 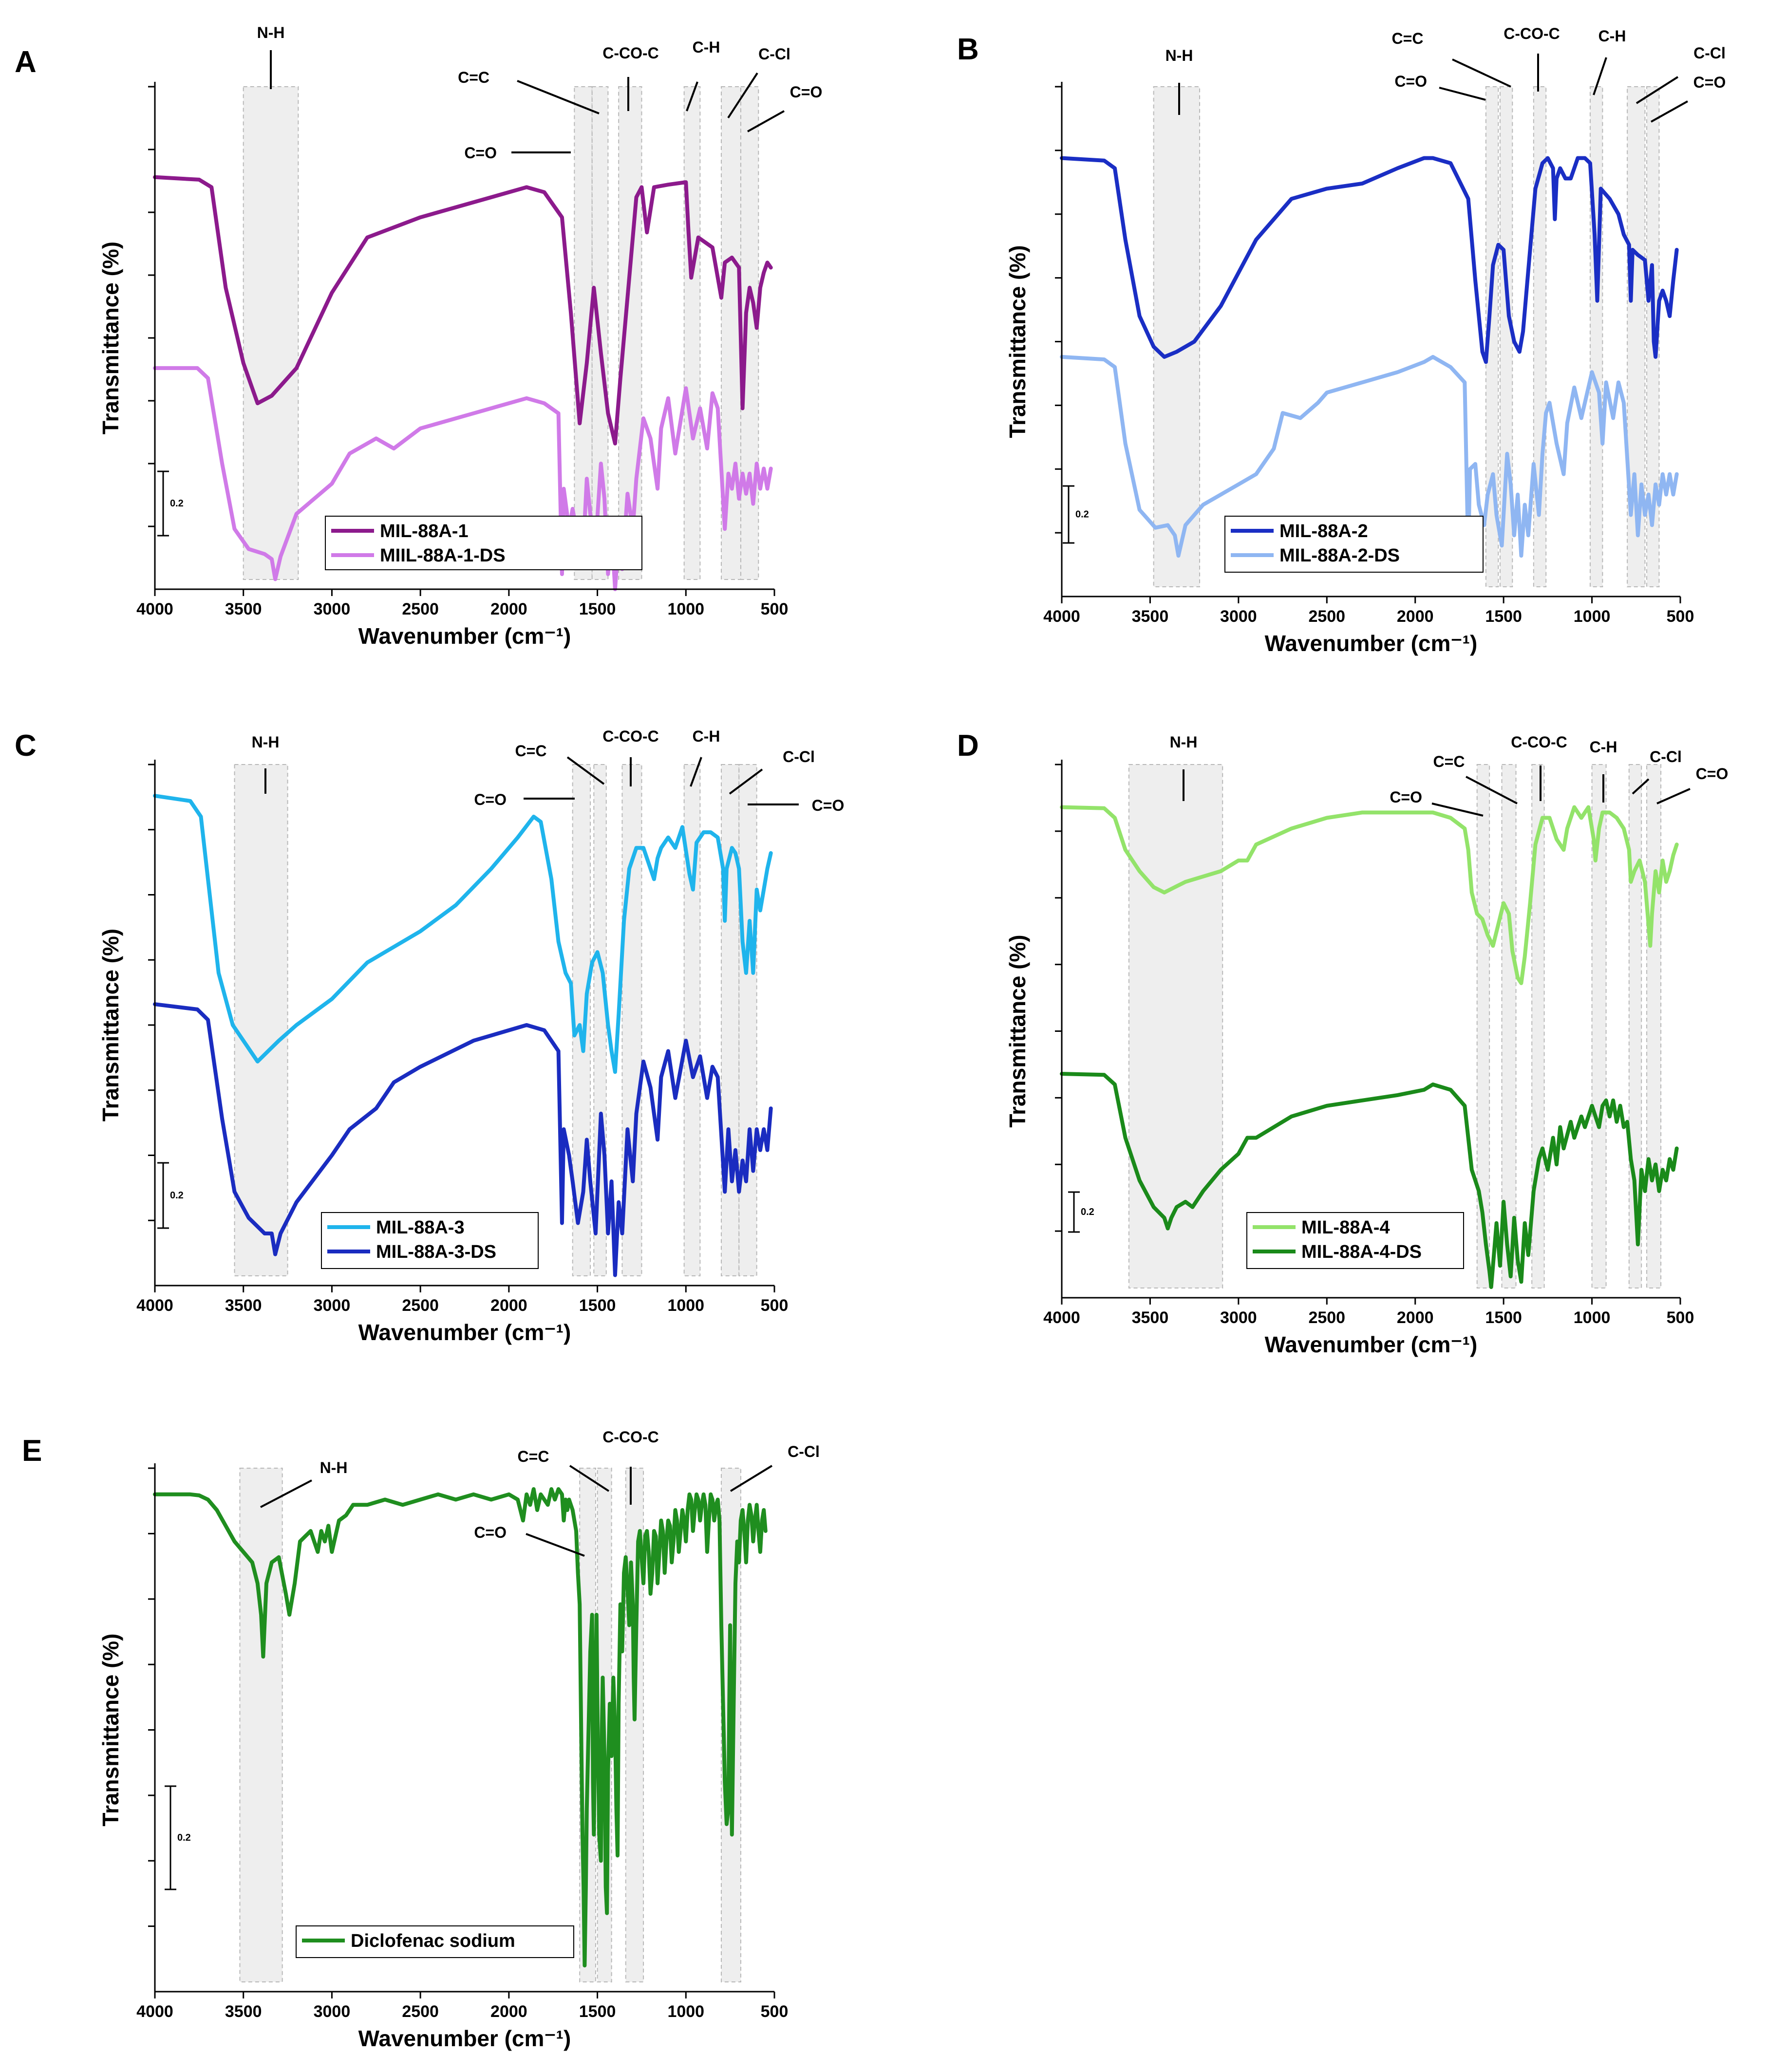 I want to click on scale-bar-label-e: 0.2, so click(x=184, y=1837).